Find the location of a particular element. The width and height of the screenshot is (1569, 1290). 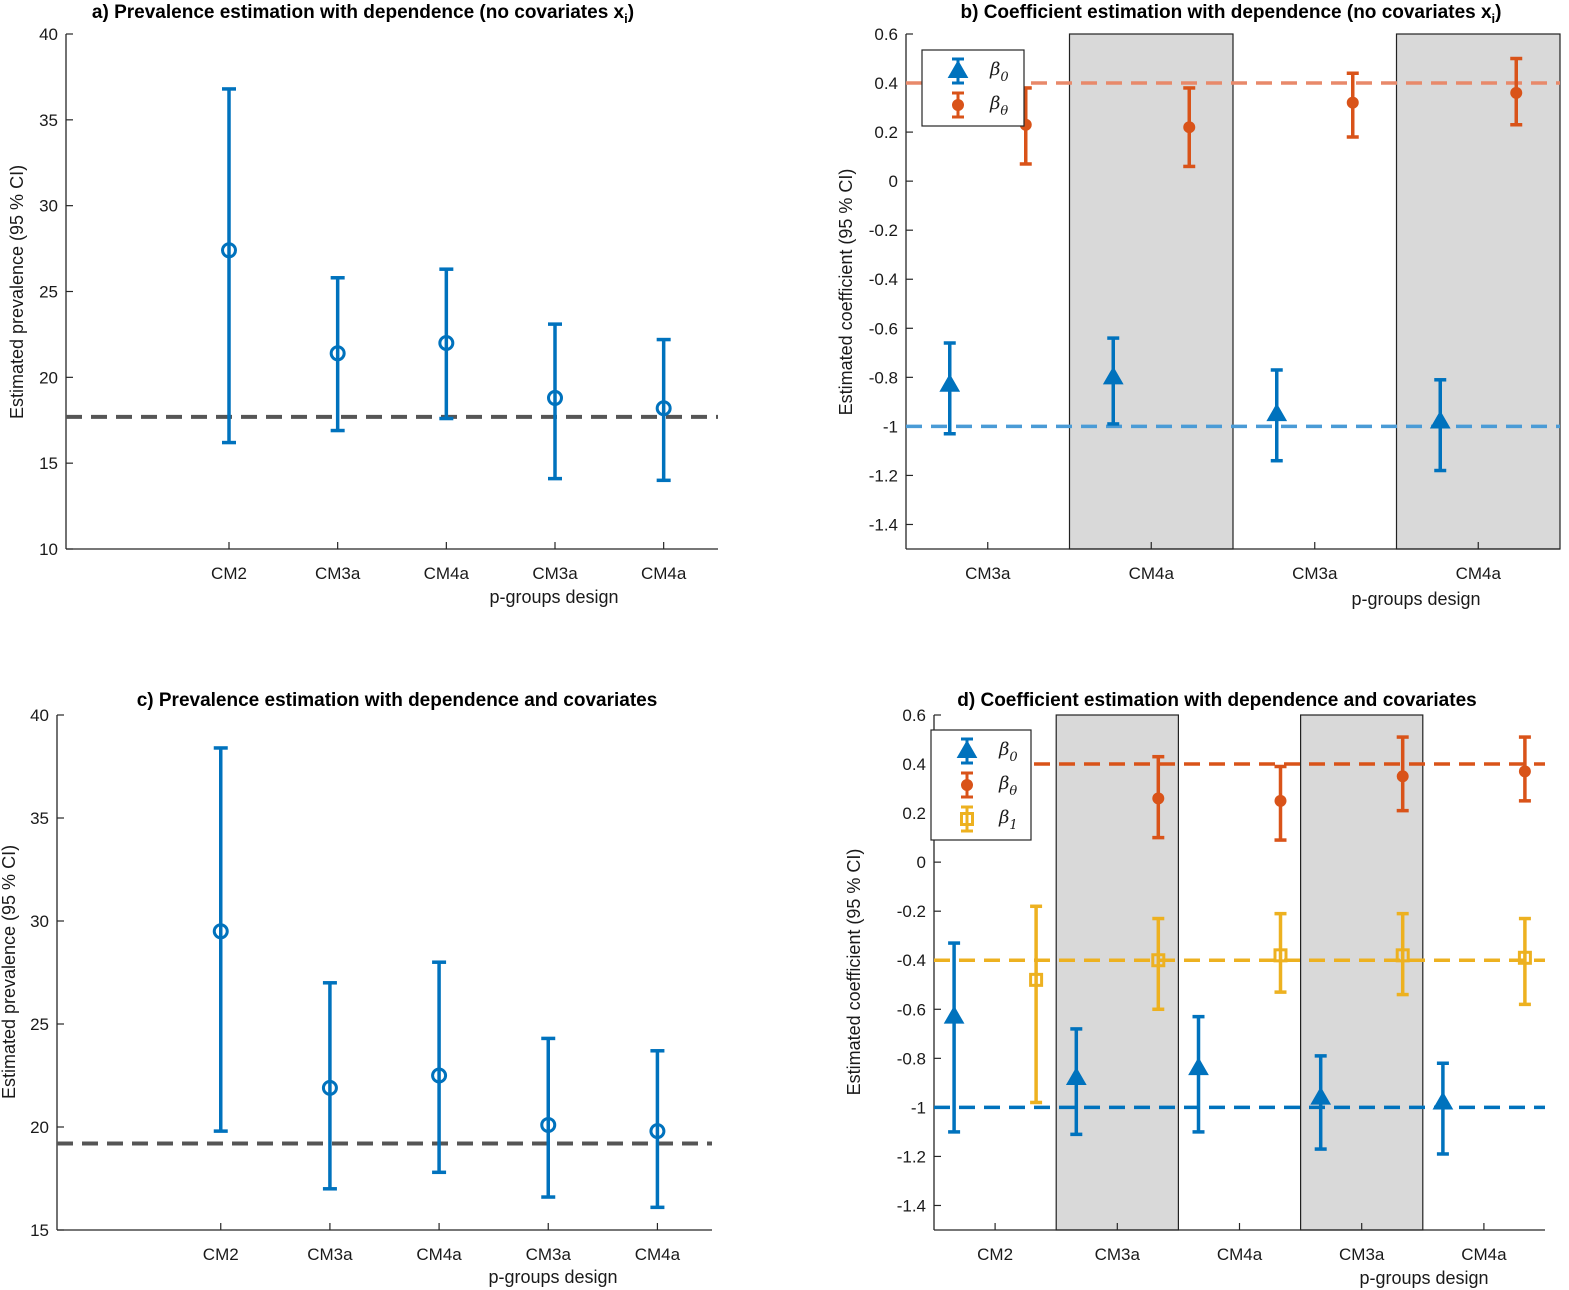

legend-label: β0 is located at coordinates (999, 72).